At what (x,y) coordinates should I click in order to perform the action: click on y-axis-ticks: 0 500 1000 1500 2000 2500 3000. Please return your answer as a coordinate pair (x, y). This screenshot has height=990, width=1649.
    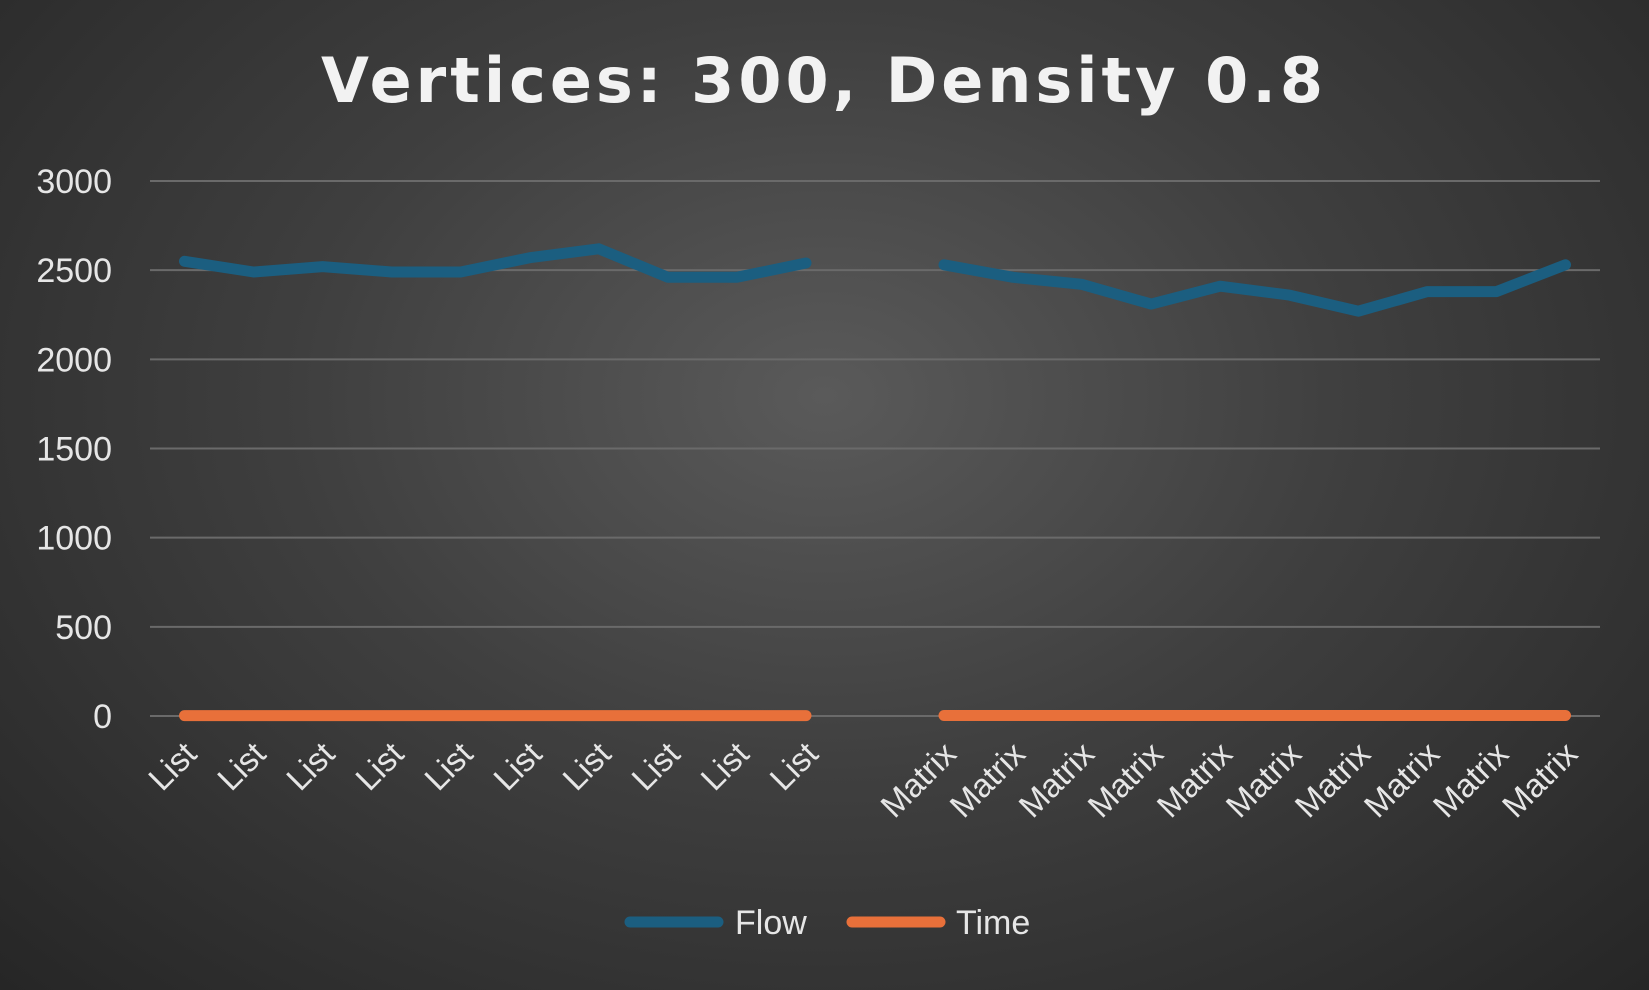
    Looking at the image, I should click on (74, 449).